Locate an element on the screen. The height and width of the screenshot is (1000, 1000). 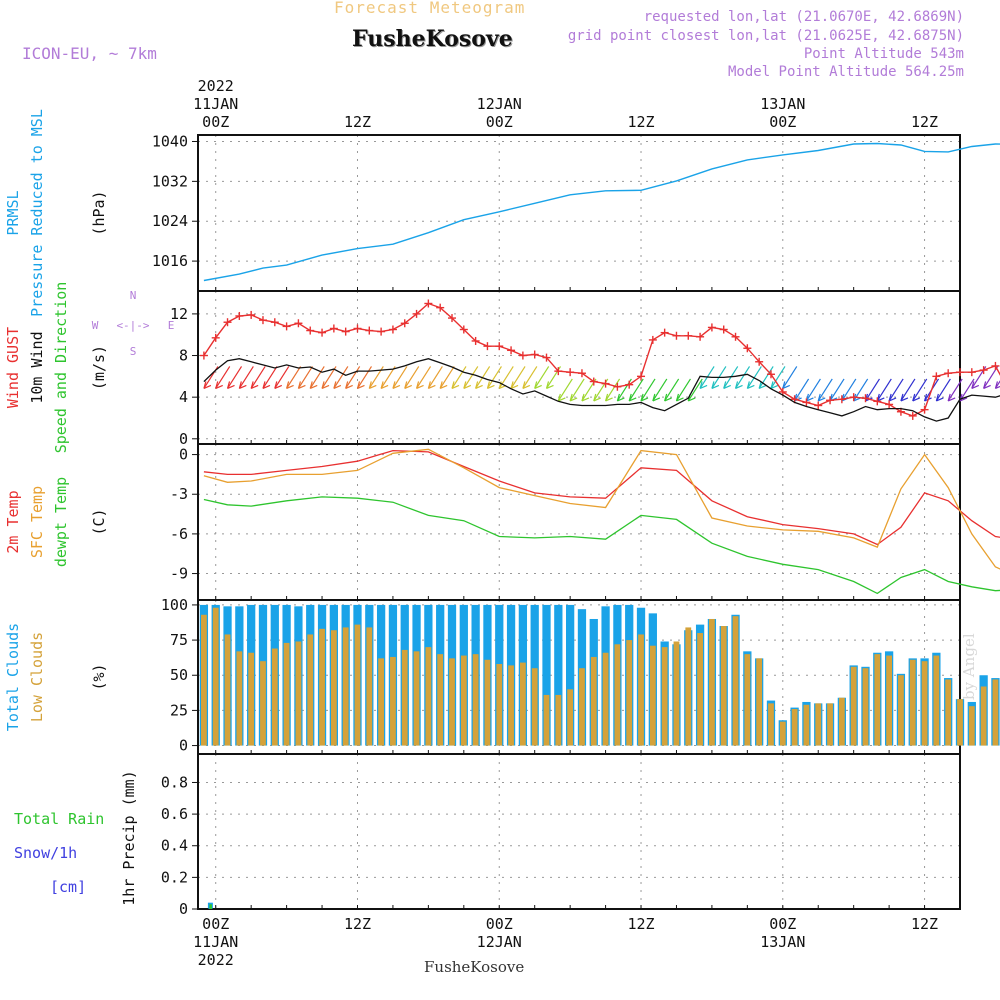
total-cloud-bar is located at coordinates (558, 675).